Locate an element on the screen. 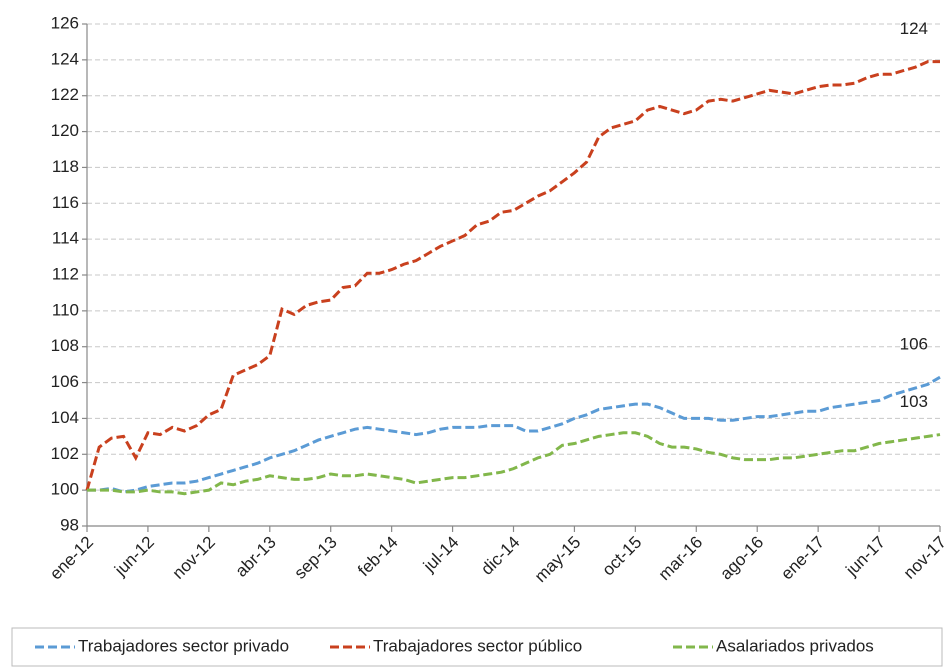  x-tick-label: jun-12 is located at coordinates (134, 557).